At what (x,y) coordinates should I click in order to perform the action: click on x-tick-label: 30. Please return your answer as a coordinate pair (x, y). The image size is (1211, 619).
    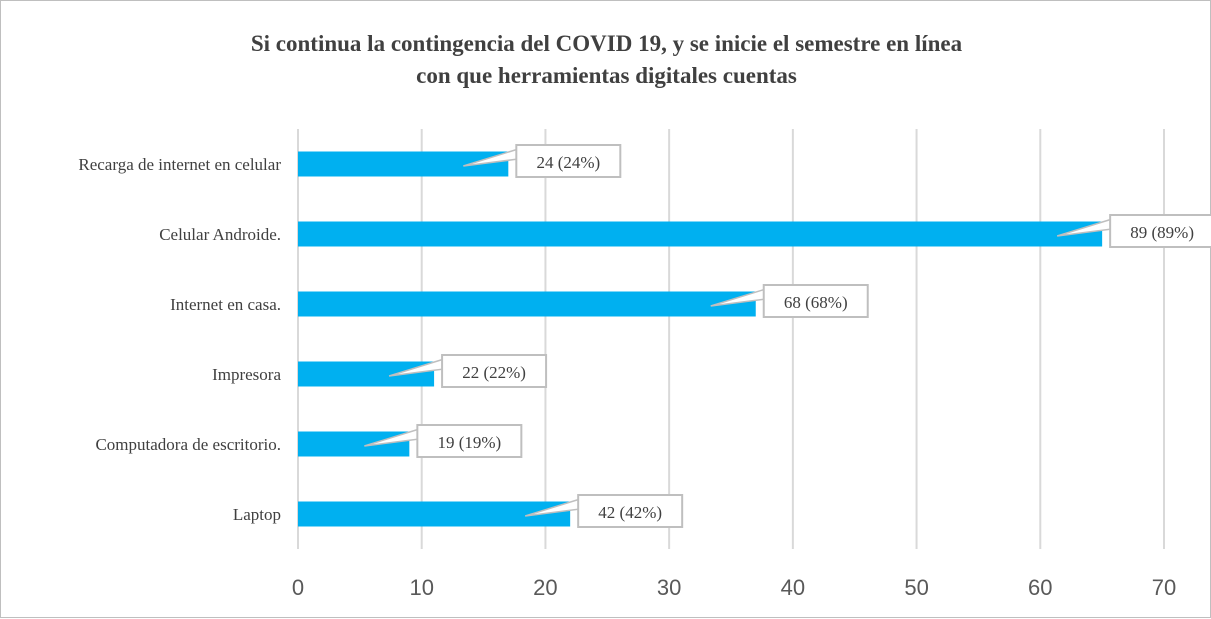
    Looking at the image, I should click on (669, 587).